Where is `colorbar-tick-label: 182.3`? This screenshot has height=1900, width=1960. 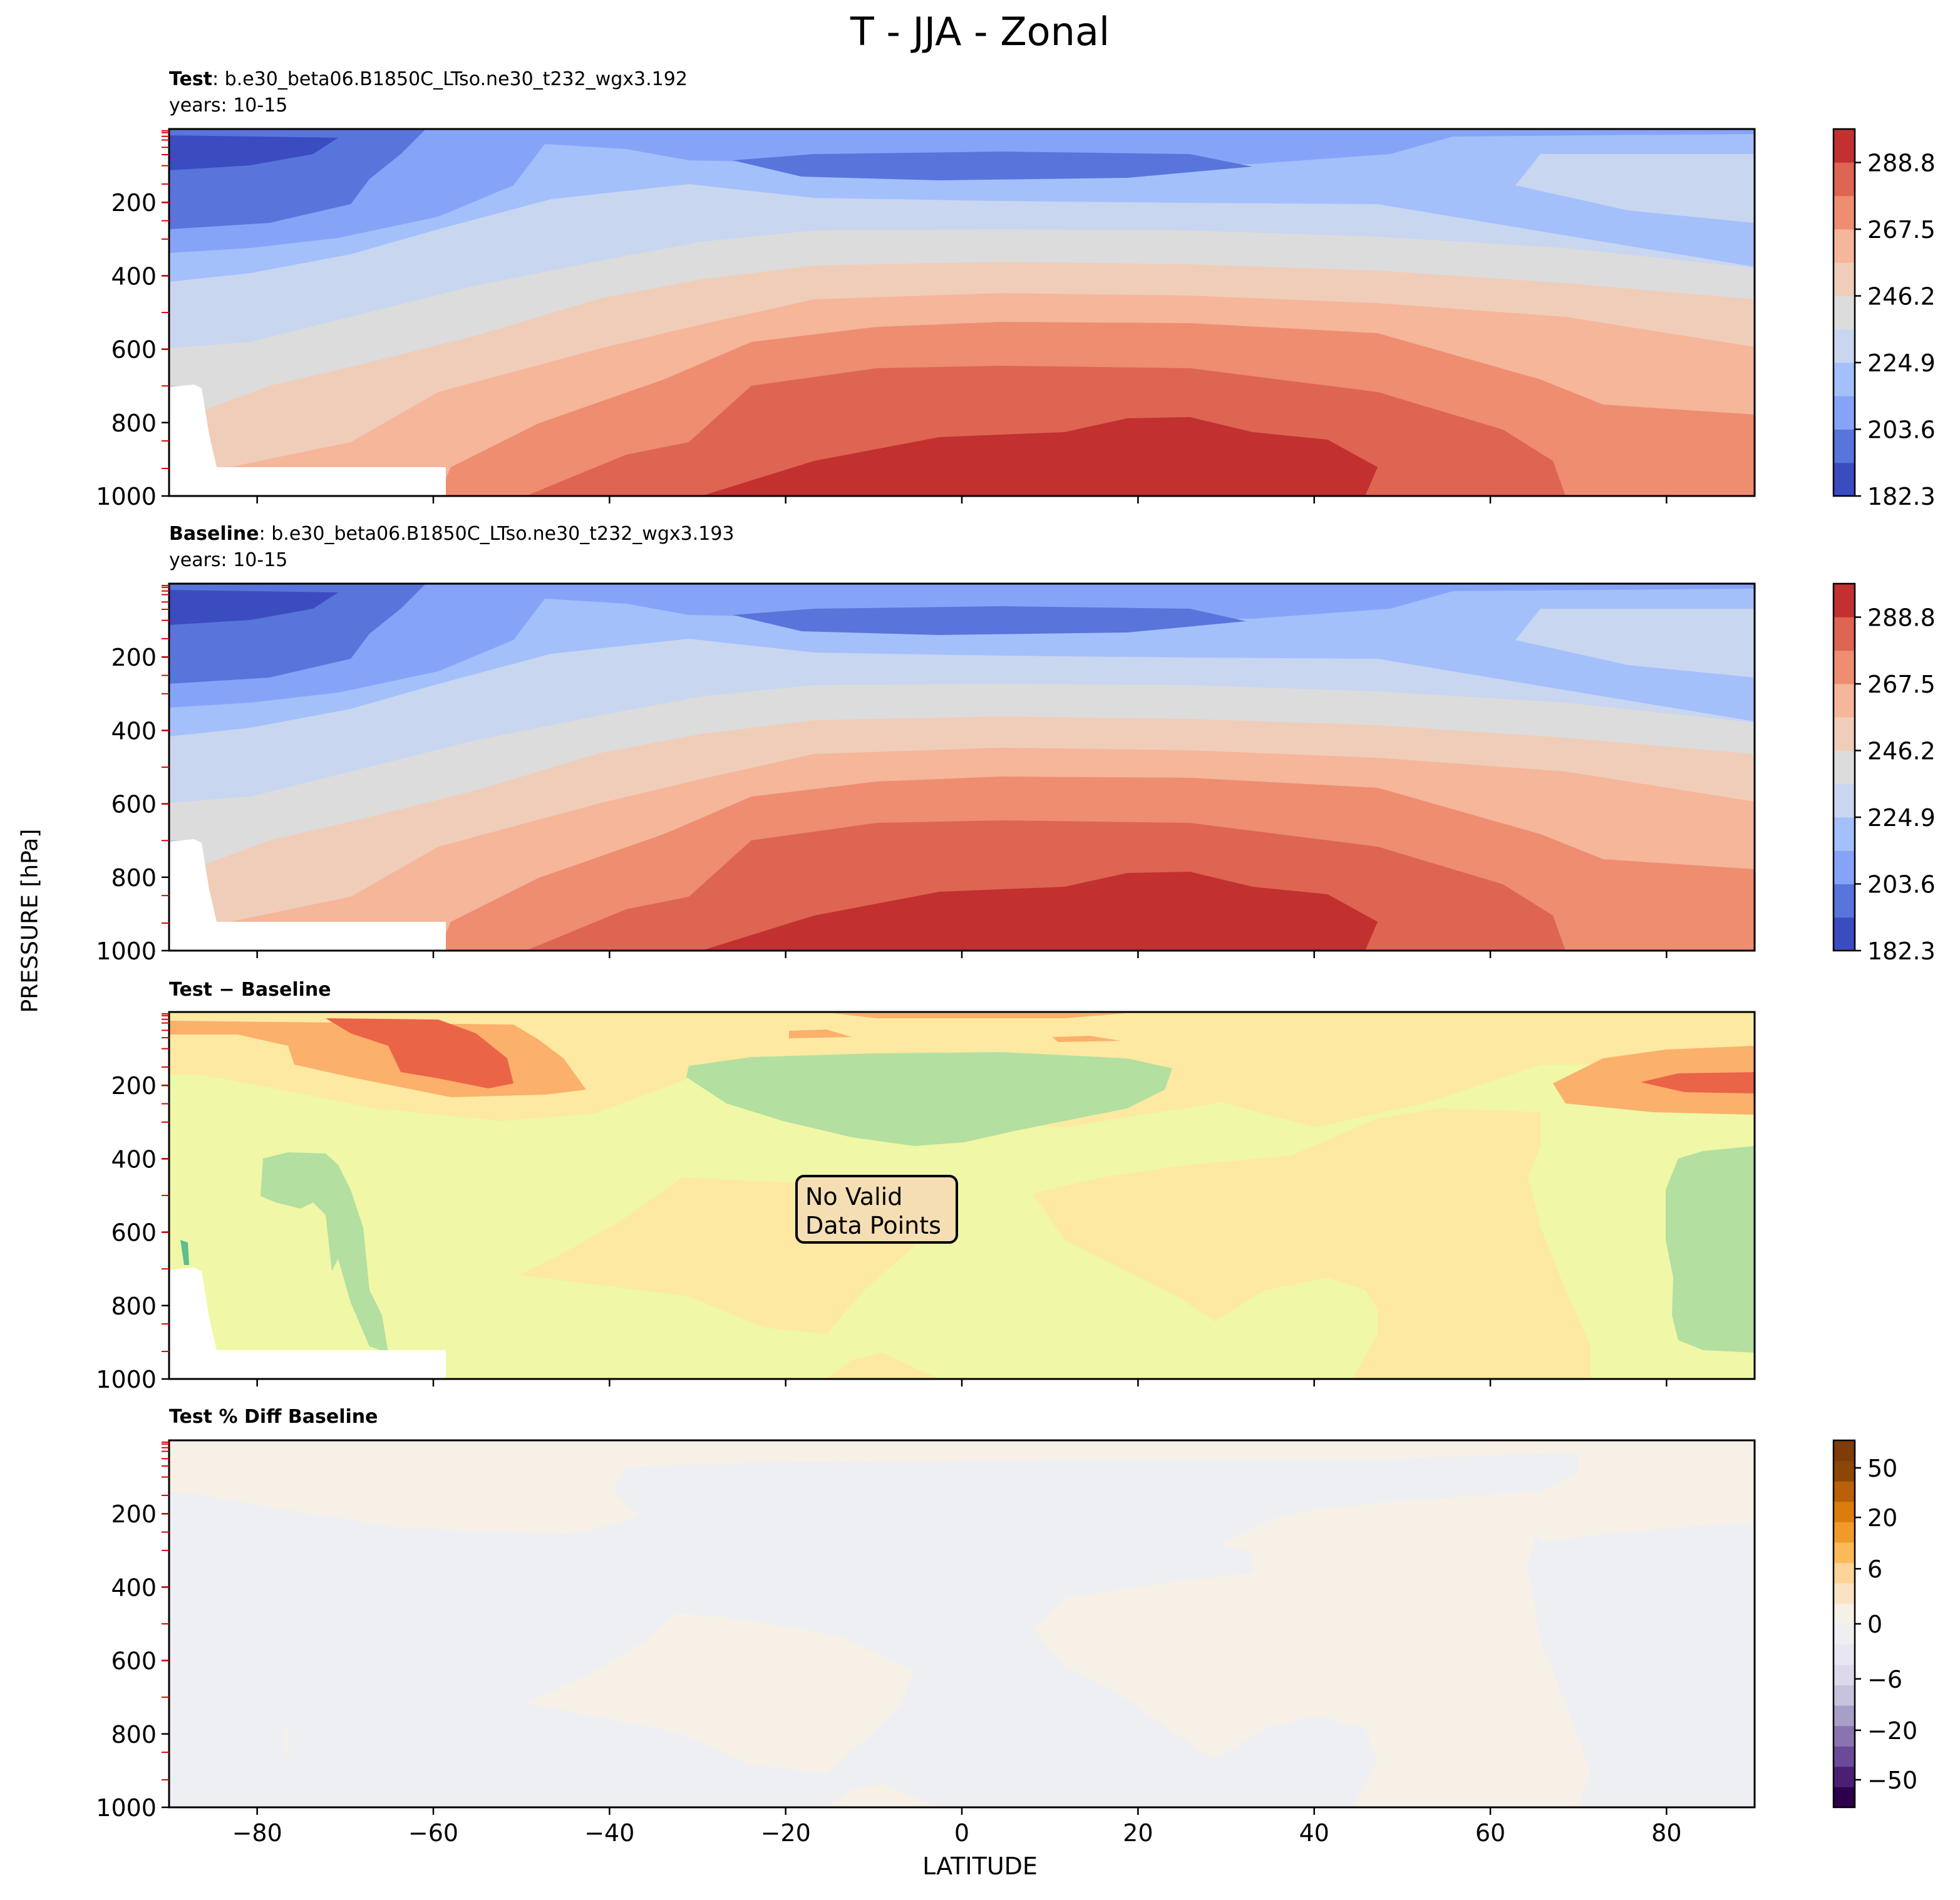 colorbar-tick-label: 182.3 is located at coordinates (1901, 951).